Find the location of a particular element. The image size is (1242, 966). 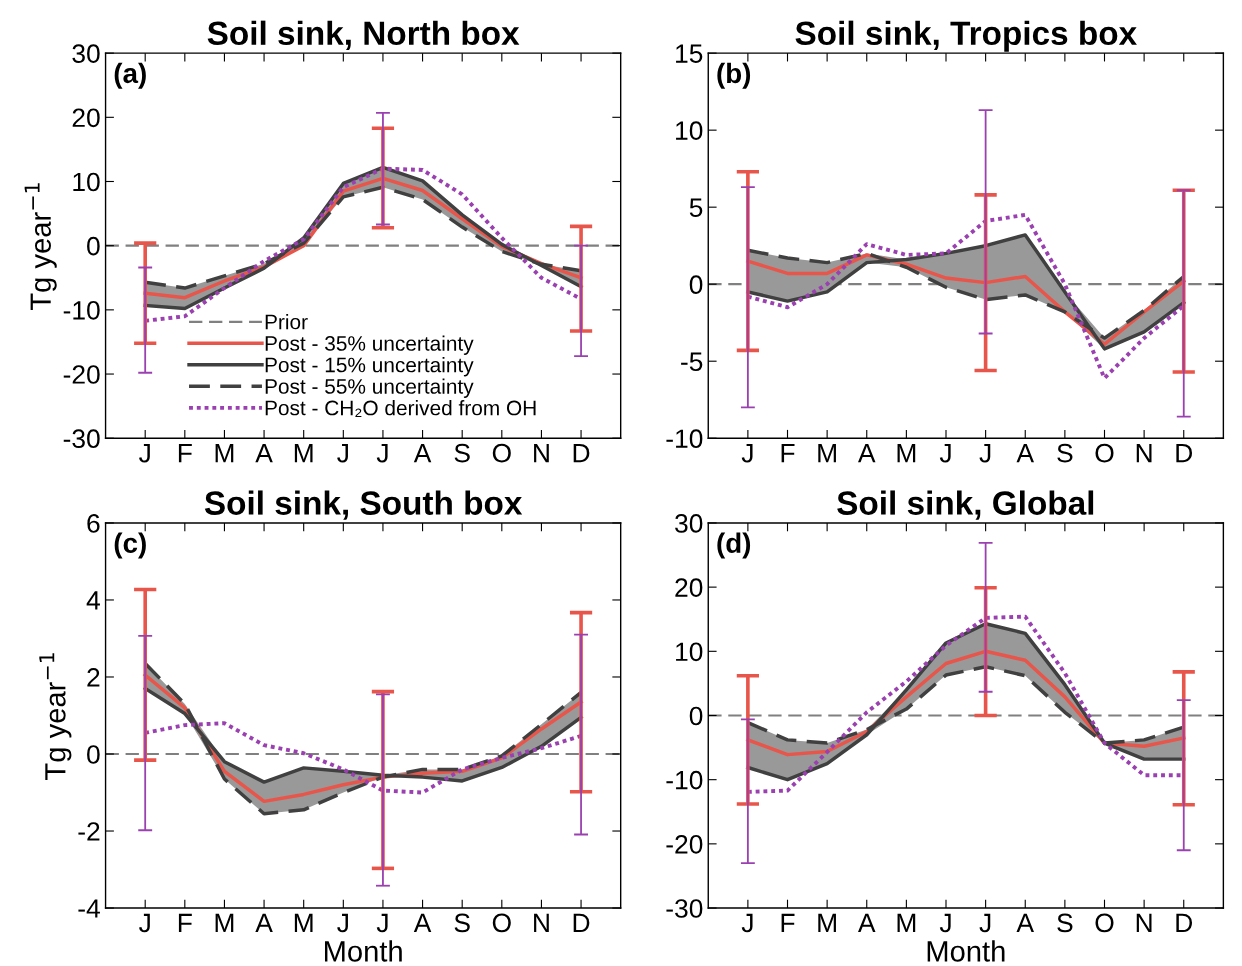

legend-label: Post - 35% uncertainty is located at coordinates (369, 345).